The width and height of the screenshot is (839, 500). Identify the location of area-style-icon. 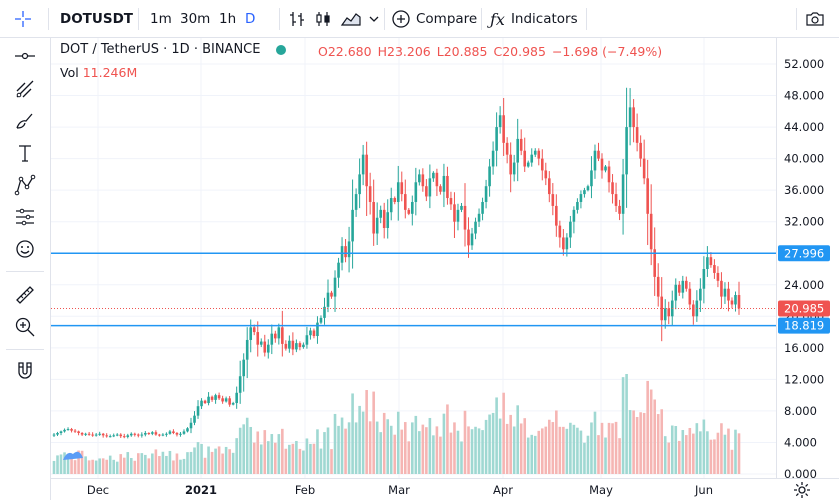
(351, 19).